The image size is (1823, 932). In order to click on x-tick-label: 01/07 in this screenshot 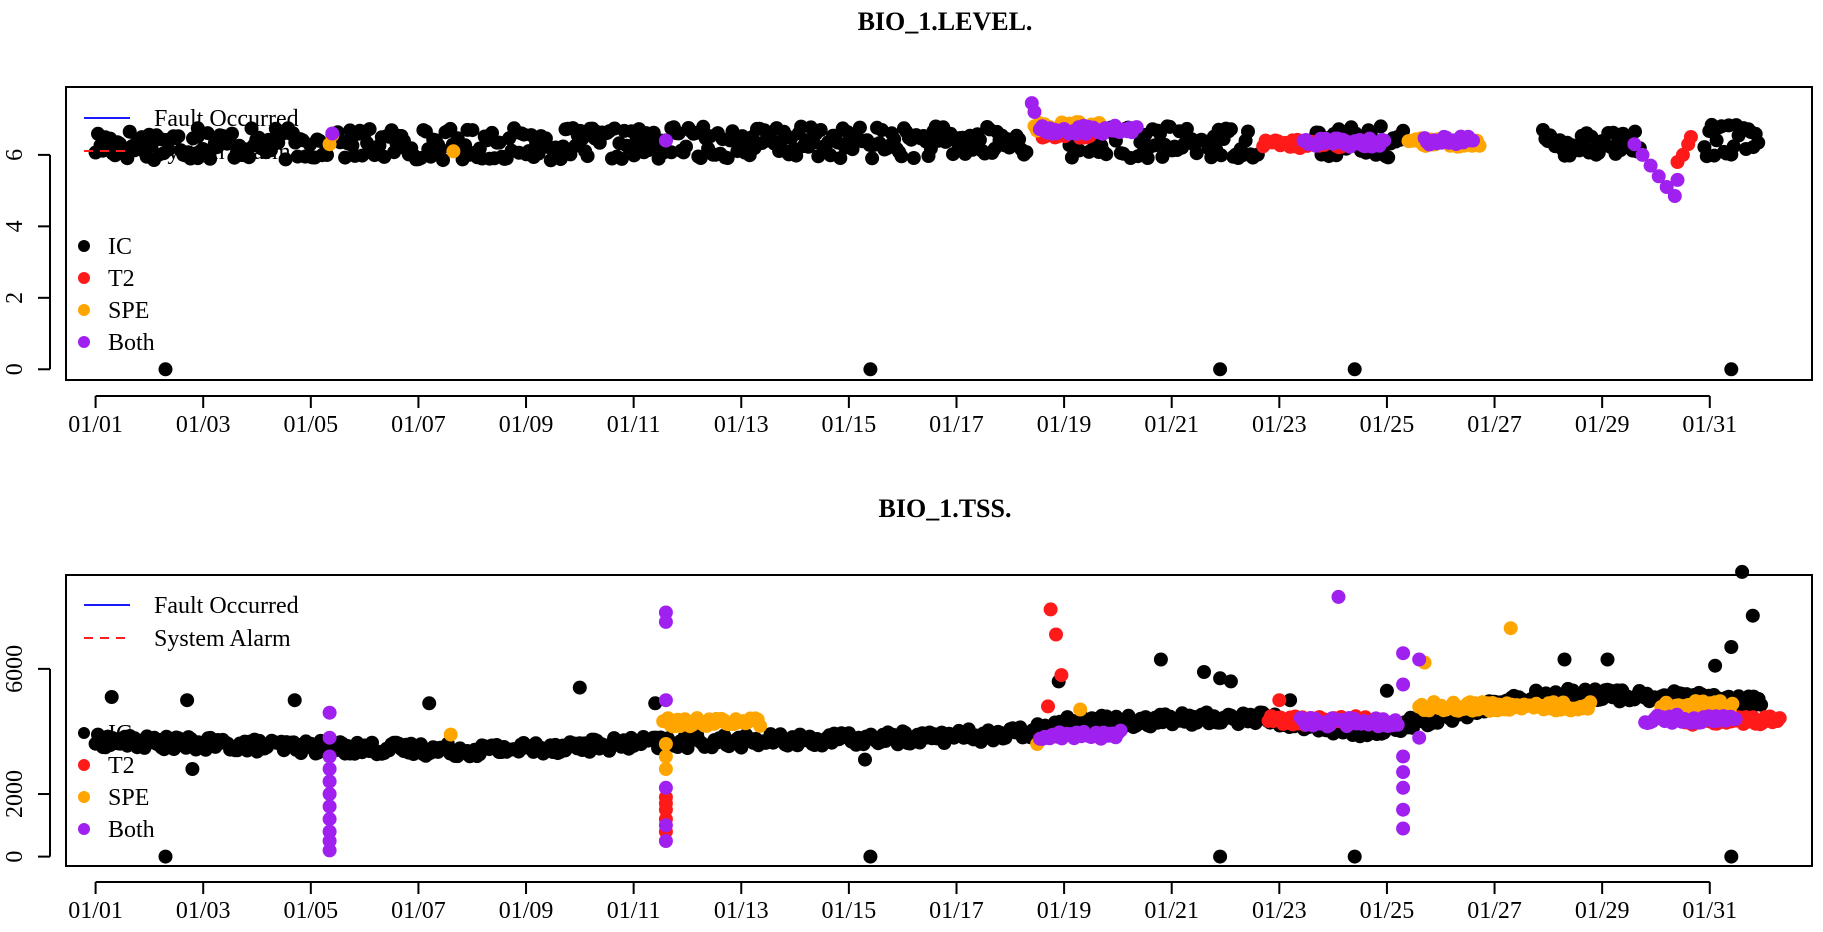, I will do `click(418, 911)`.